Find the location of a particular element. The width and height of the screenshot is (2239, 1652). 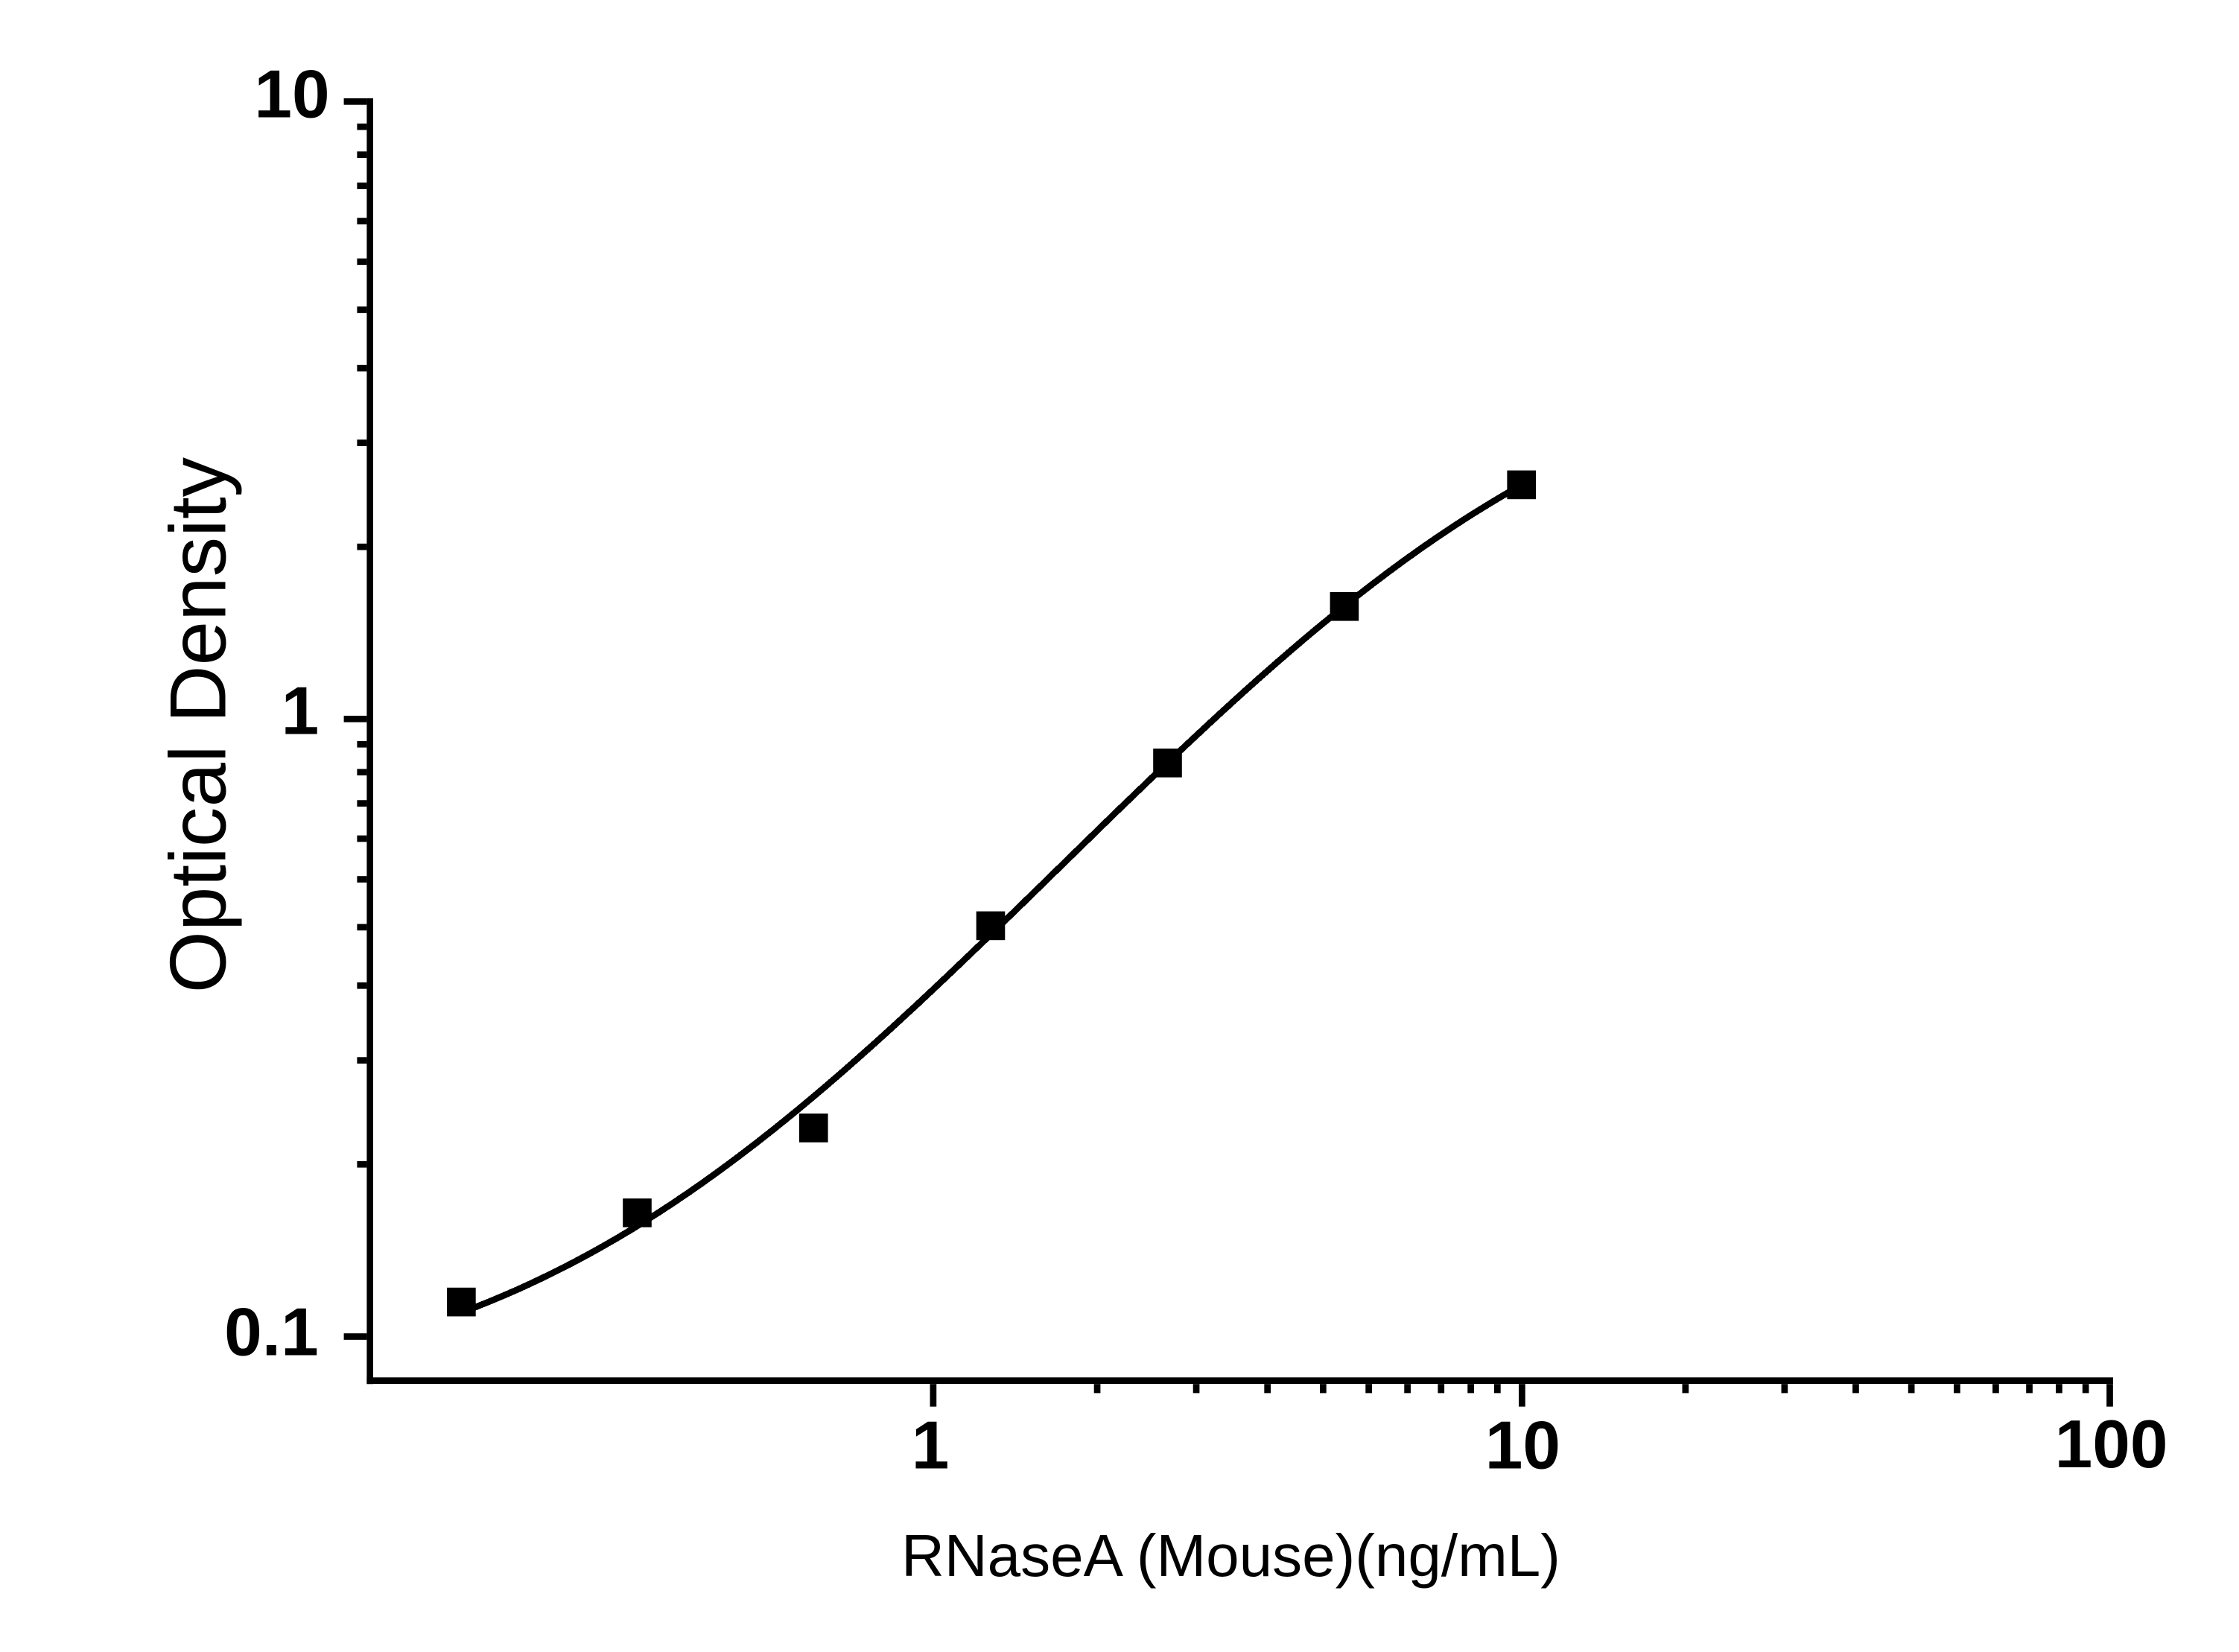

svg-text: Optical Density is located at coordinates (198, 725).